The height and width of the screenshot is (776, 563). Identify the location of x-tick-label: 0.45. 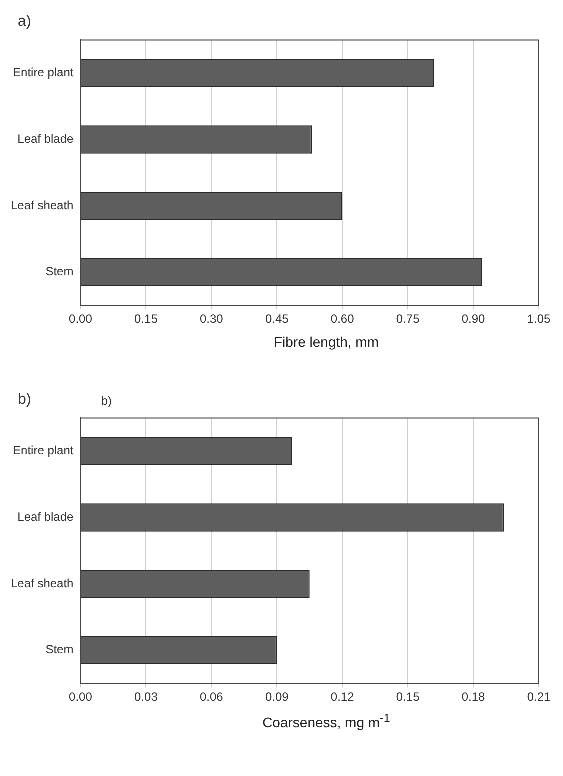
(277, 319).